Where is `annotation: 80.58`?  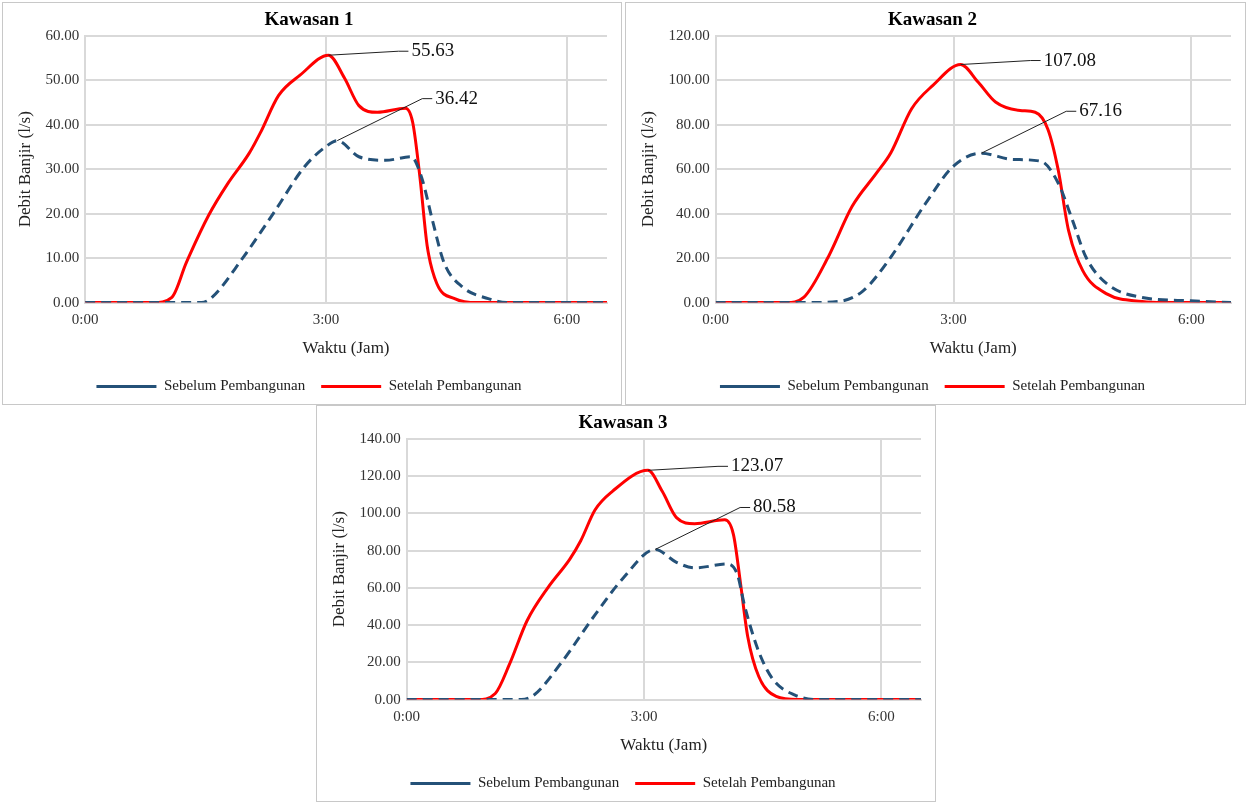
annotation: 80.58 is located at coordinates (774, 506).